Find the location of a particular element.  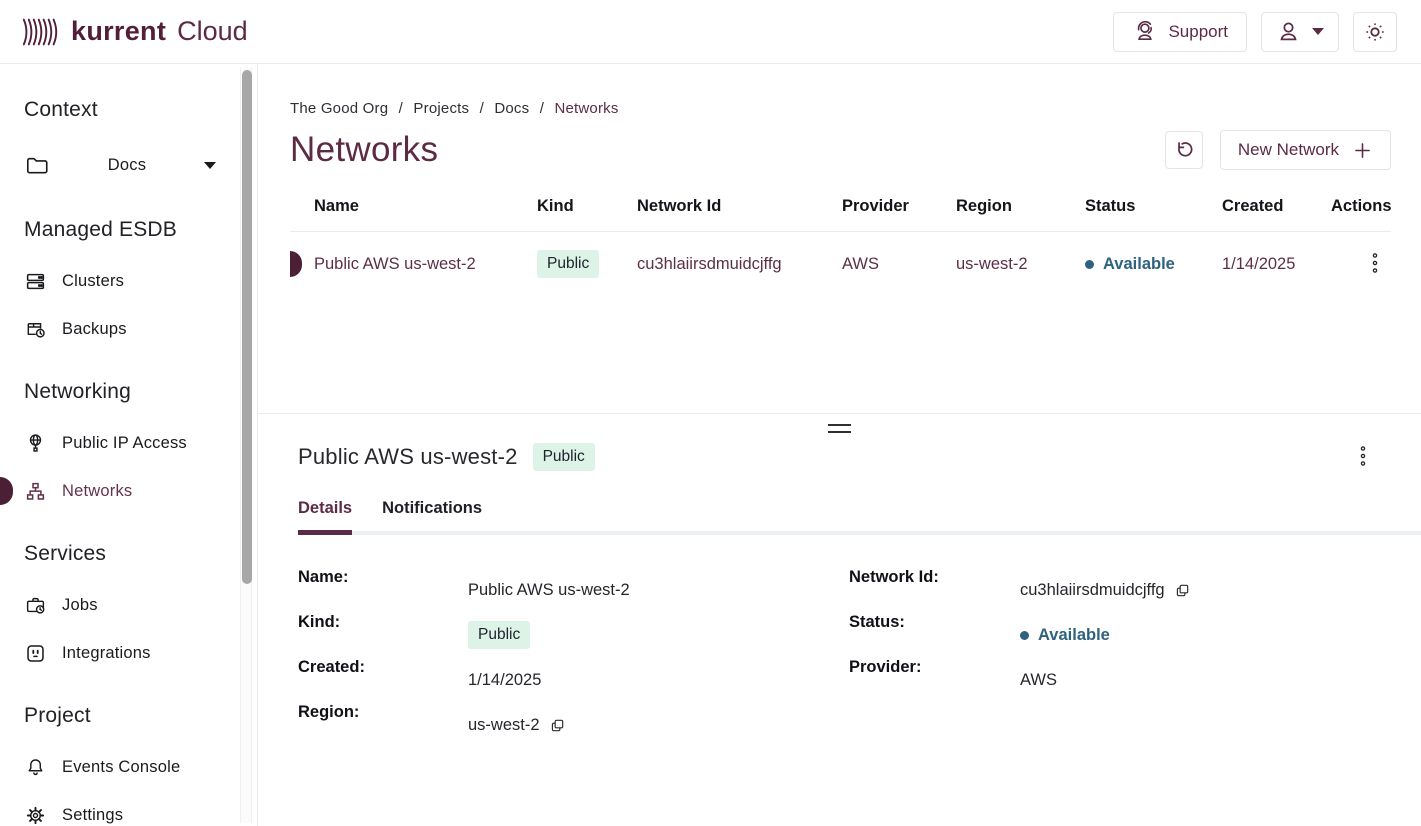

copy-network-id-button is located at coordinates (1182, 590).